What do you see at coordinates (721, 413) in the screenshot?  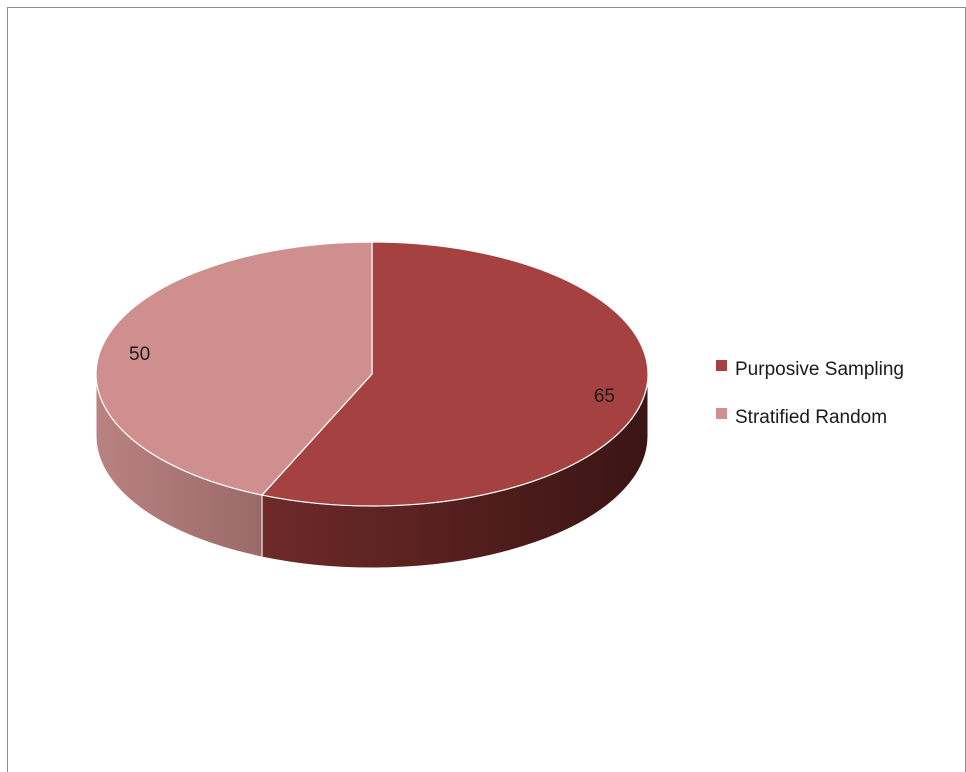 I see `legend-swatch-stratified-random` at bounding box center [721, 413].